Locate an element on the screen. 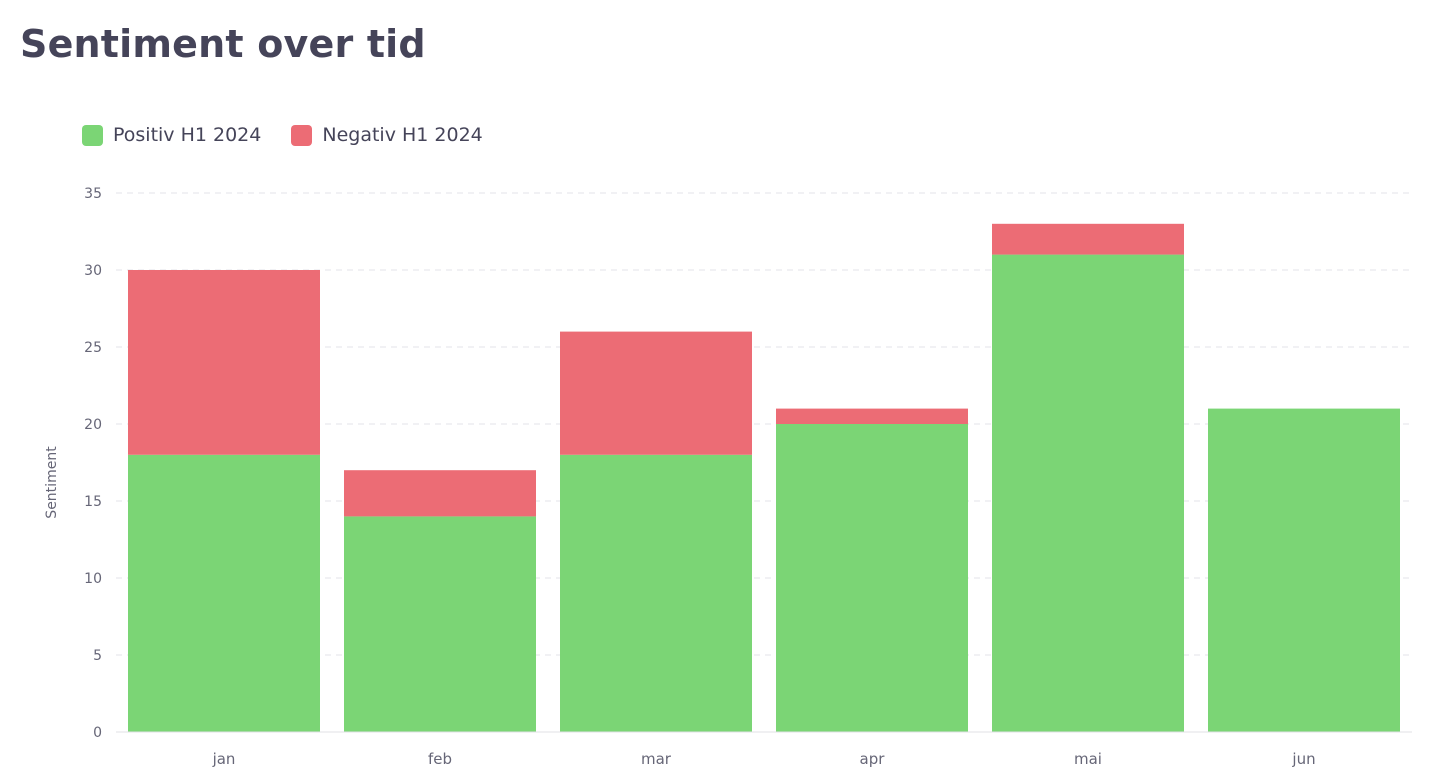 The height and width of the screenshot is (783, 1440). y-tick-label-35: 35 is located at coordinates (93, 194).